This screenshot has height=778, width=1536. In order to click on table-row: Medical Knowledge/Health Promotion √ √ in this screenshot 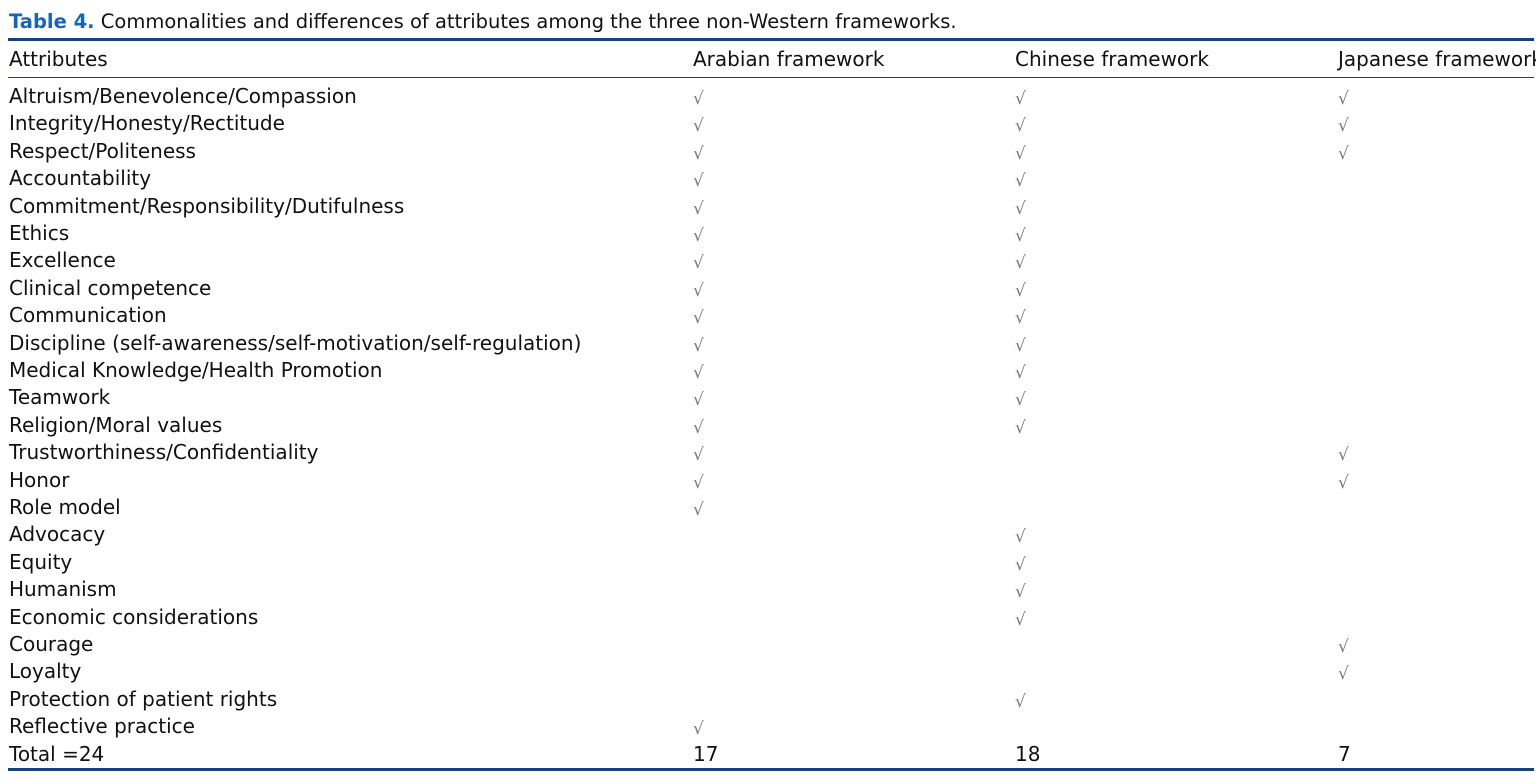, I will do `click(768, 370)`.